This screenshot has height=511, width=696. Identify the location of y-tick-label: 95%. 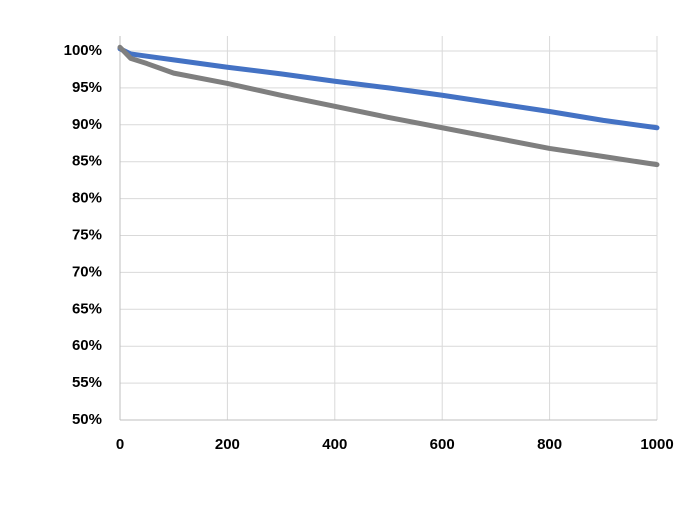
(87, 87).